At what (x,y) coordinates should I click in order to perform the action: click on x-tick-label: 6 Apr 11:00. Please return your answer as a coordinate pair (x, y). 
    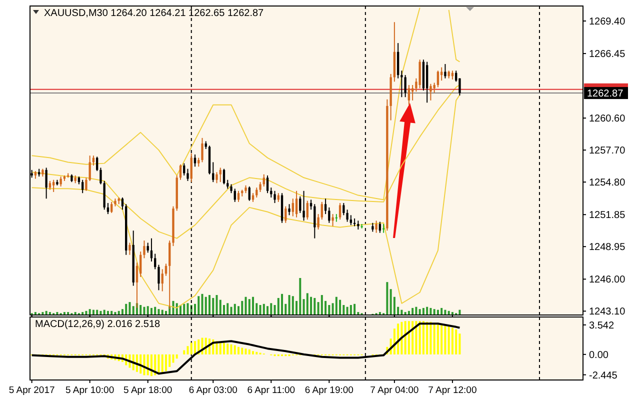
    Looking at the image, I should click on (271, 390).